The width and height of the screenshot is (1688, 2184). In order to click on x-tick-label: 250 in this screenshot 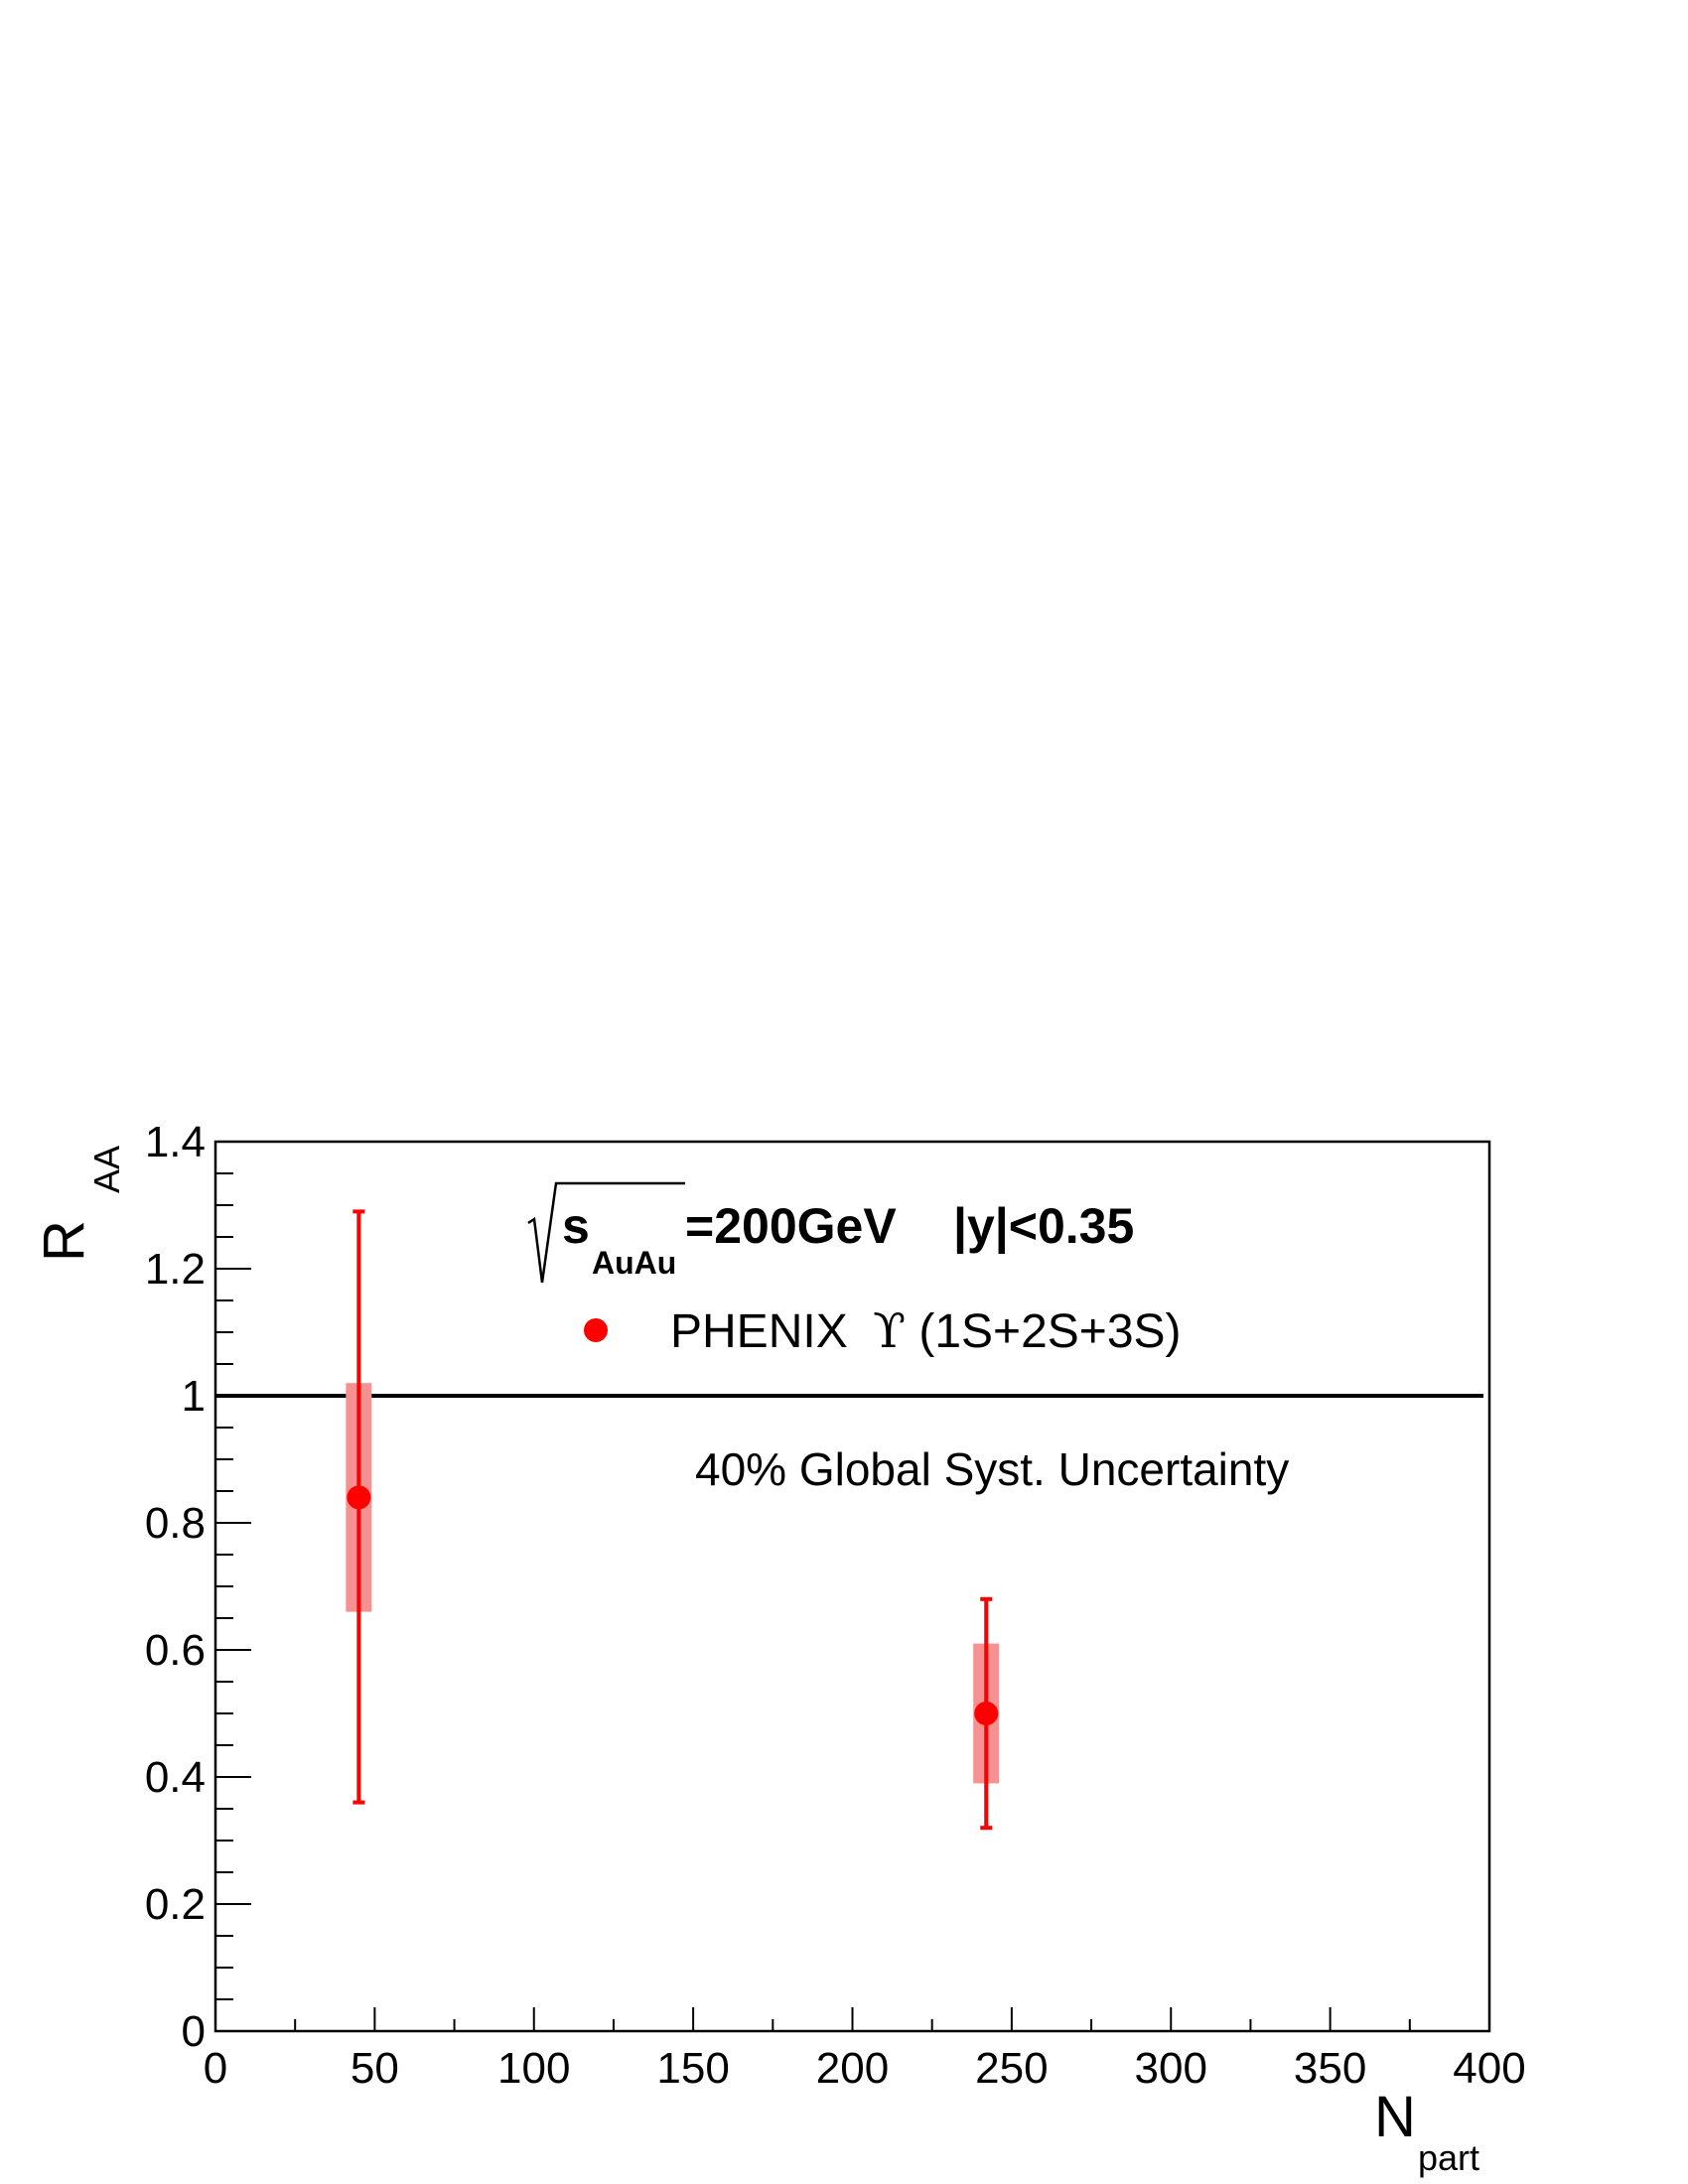, I will do `click(1011, 2068)`.